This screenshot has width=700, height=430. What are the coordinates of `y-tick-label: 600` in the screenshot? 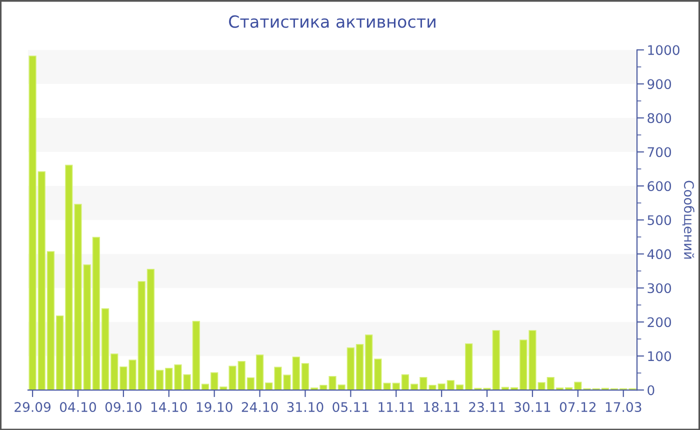 It's located at (660, 186).